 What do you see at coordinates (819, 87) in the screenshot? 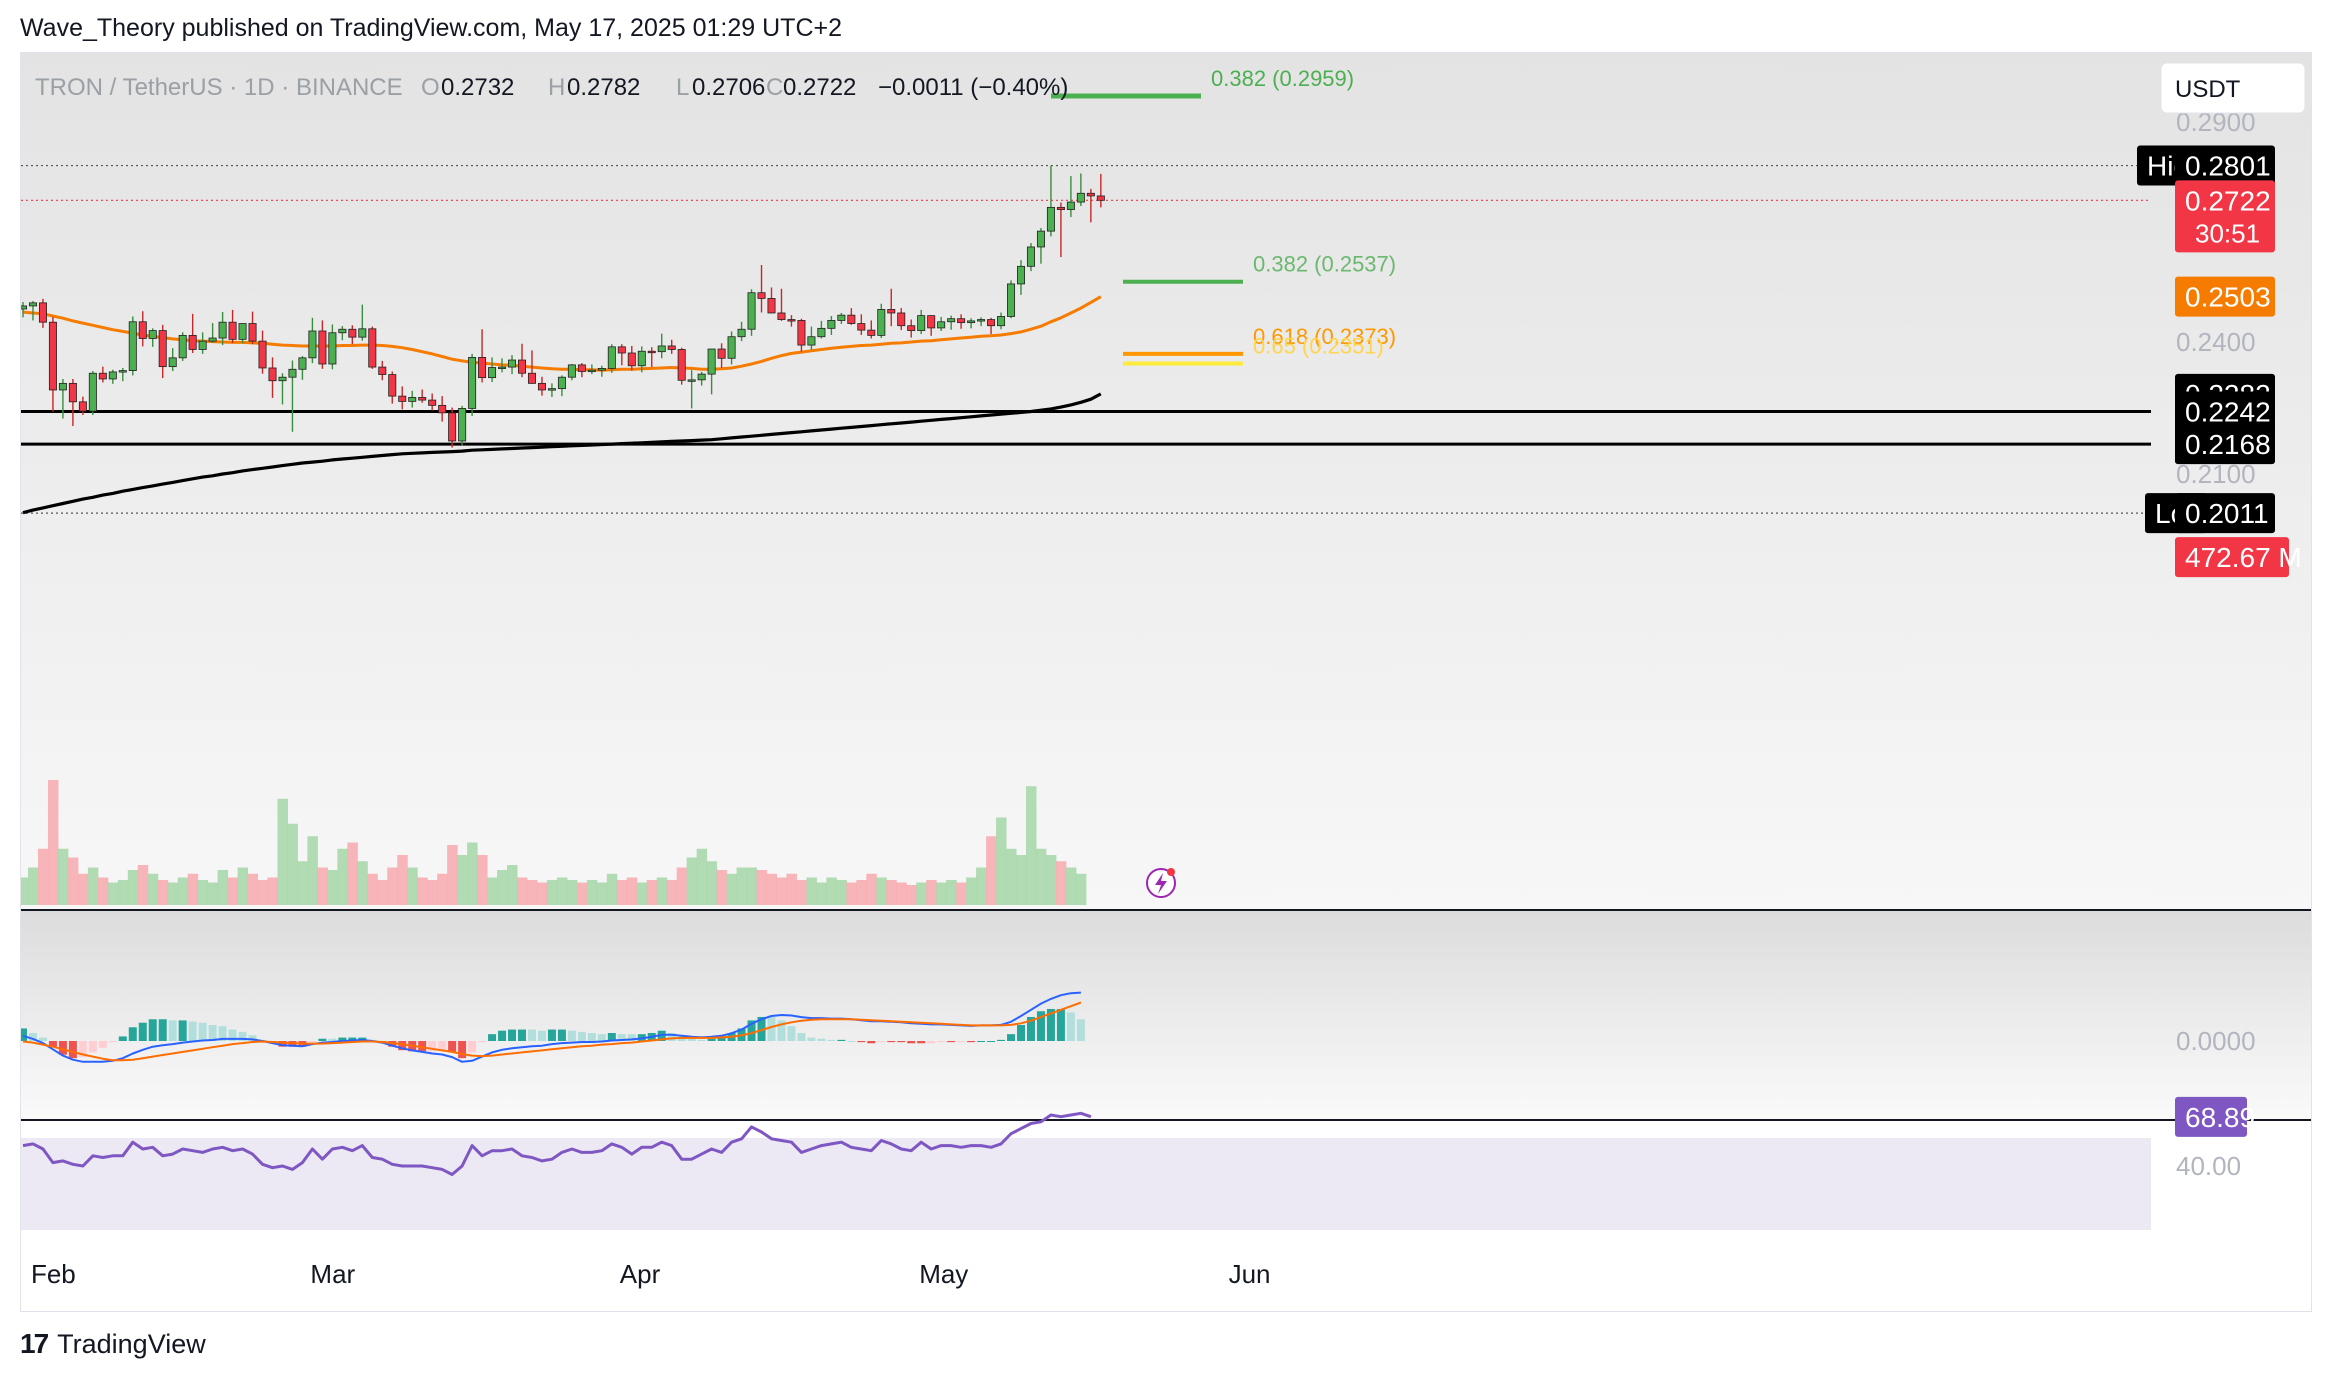
I see `legend-c-value: 0.2722` at bounding box center [819, 87].